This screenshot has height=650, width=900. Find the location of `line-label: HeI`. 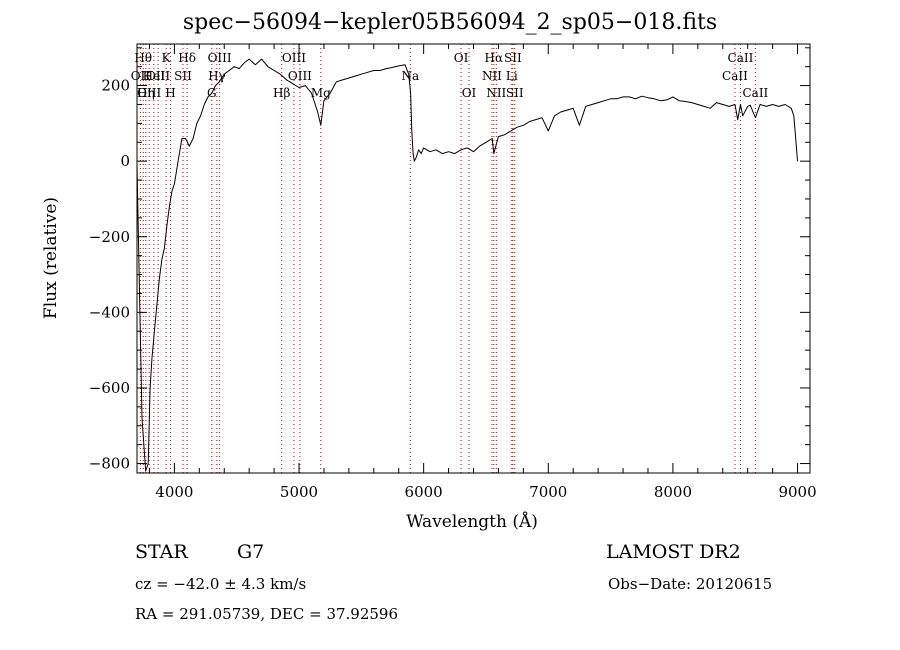

line-label: HeI is located at coordinates (154, 76).